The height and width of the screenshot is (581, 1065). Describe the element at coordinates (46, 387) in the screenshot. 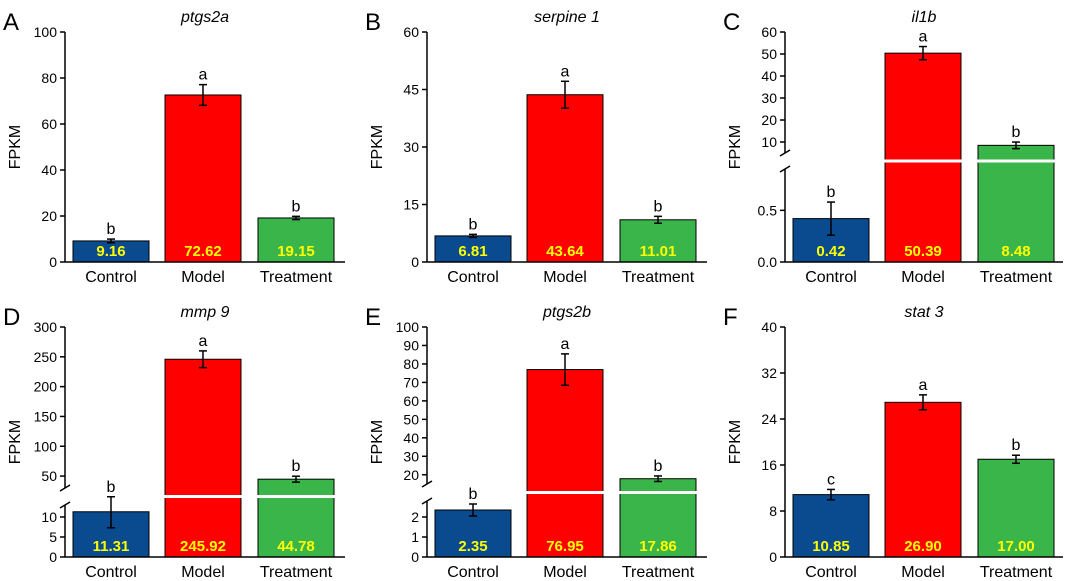

I see `y-tick-label: 200` at that location.